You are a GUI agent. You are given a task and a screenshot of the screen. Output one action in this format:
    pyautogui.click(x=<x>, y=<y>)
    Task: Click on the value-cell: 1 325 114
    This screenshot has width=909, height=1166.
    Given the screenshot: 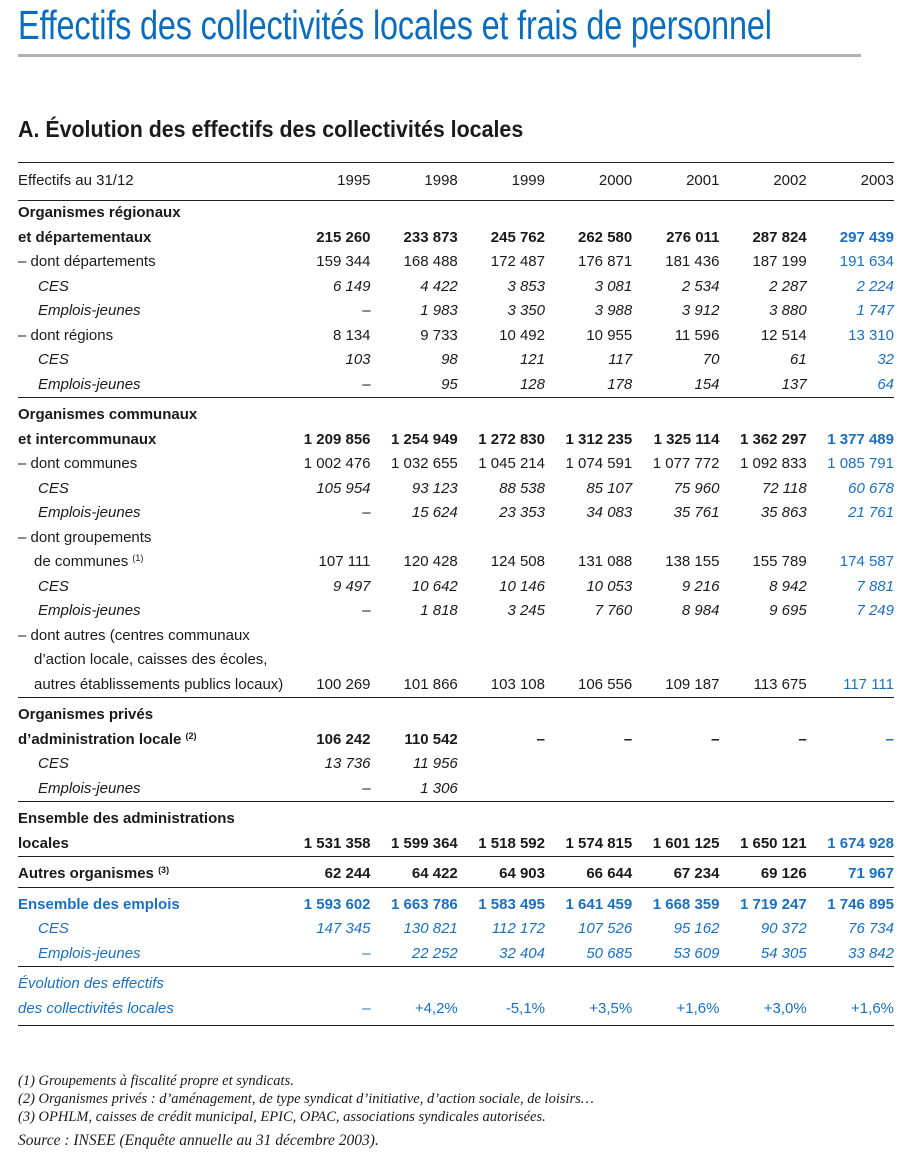 What is the action you would take?
    pyautogui.click(x=676, y=424)
    